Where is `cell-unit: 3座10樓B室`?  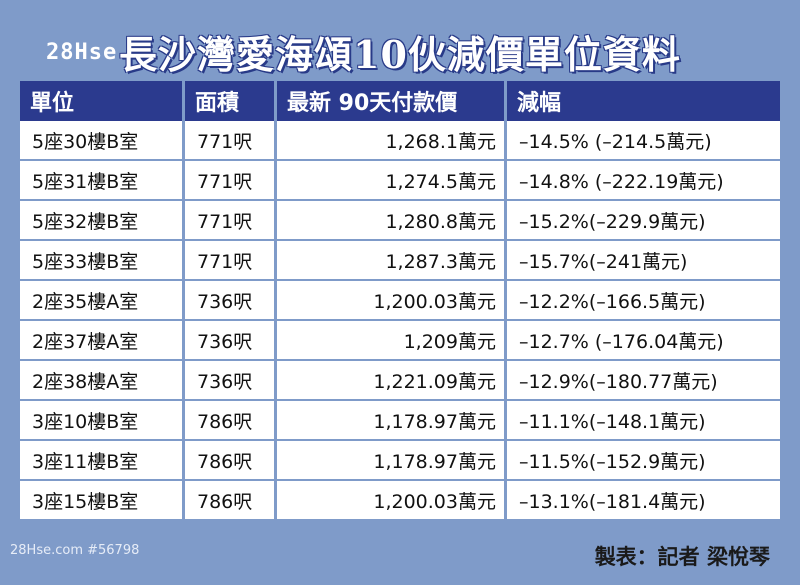 cell-unit: 3座10樓B室 is located at coordinates (102, 421).